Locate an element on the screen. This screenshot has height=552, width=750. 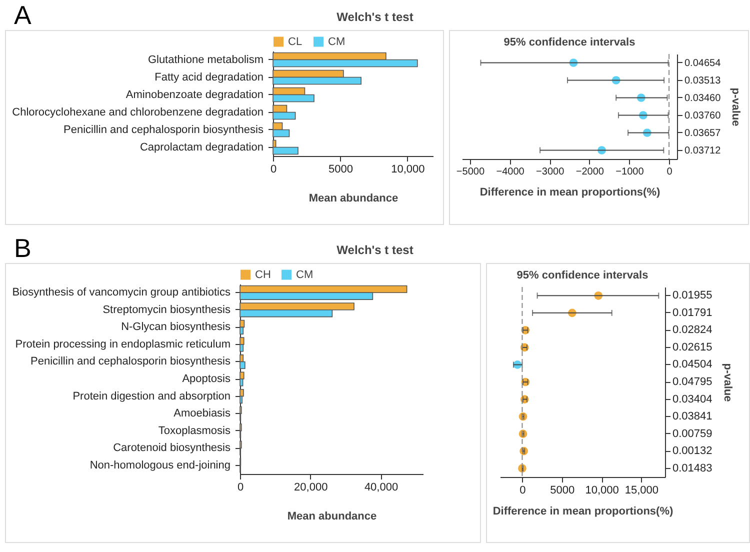
y-tick-label: 0.03404 is located at coordinates (692, 399).